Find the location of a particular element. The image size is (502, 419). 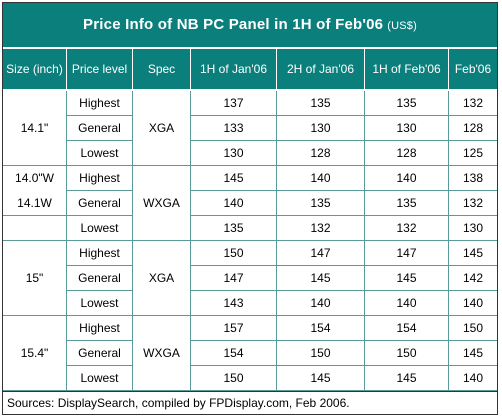

size-line: 14.0"W is located at coordinates (34, 178).